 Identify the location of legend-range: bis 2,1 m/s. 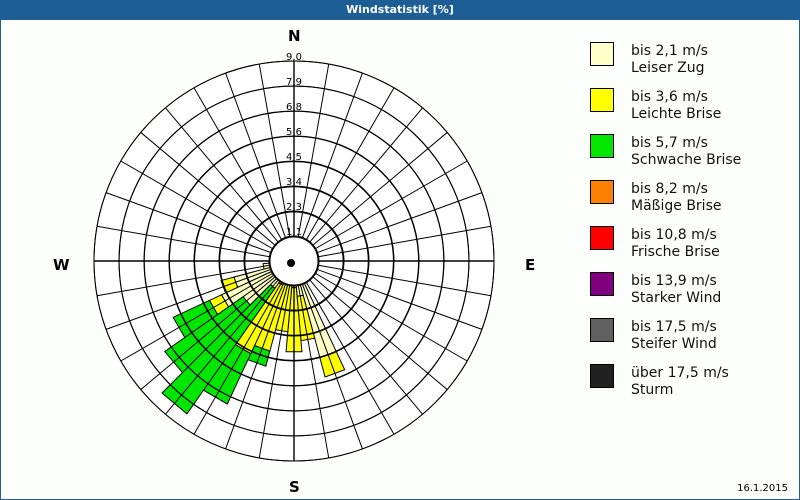
(669, 51).